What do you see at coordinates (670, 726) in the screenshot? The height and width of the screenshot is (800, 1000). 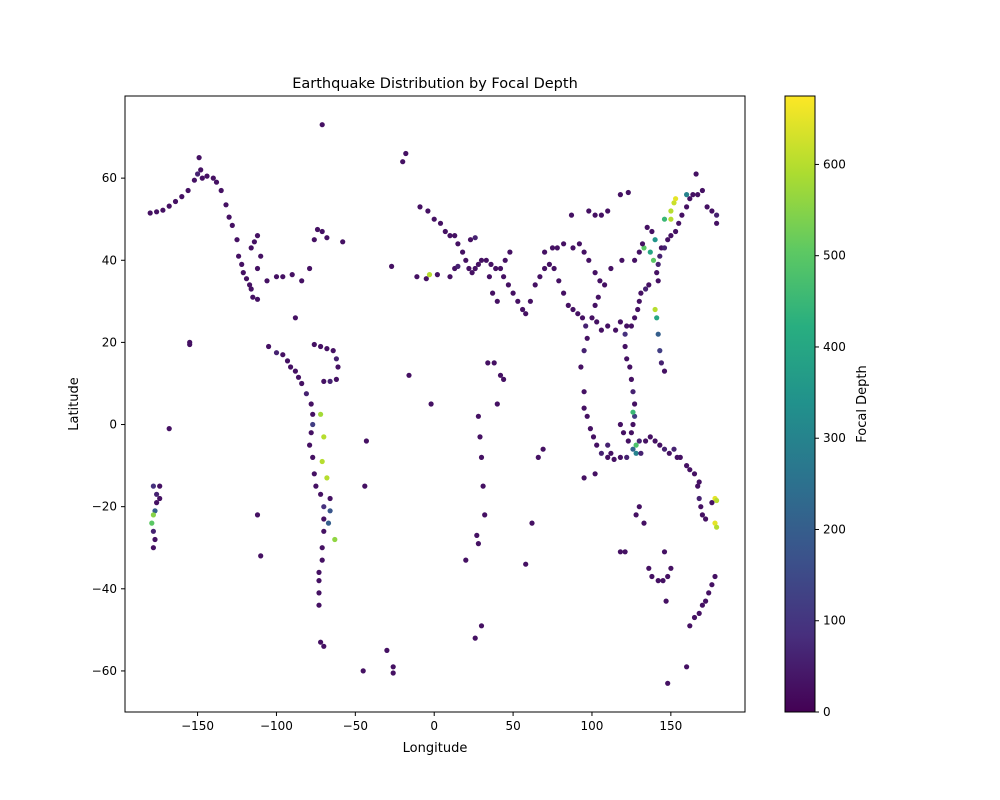 I see `x-tick-label: 150` at bounding box center [670, 726].